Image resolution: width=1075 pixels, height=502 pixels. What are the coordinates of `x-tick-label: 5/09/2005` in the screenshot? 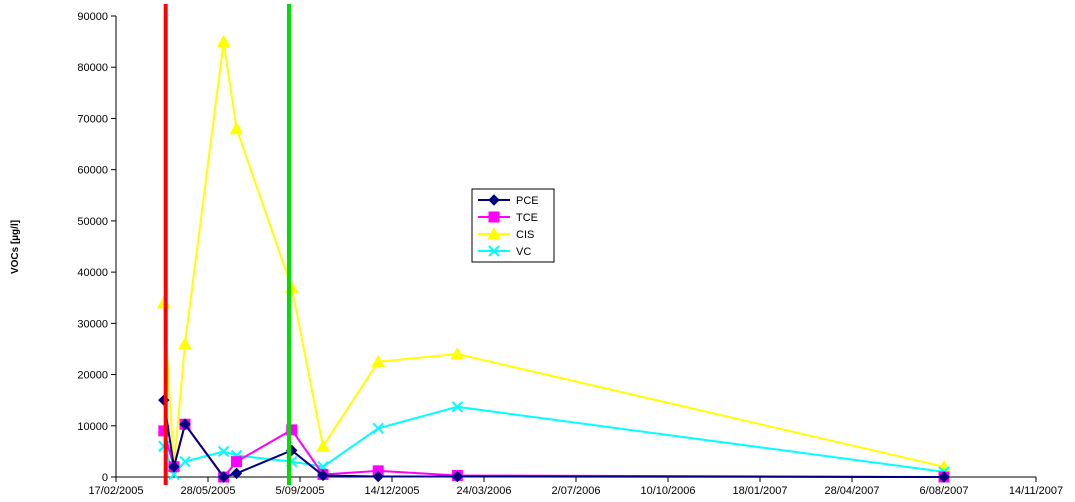 It's located at (300, 491).